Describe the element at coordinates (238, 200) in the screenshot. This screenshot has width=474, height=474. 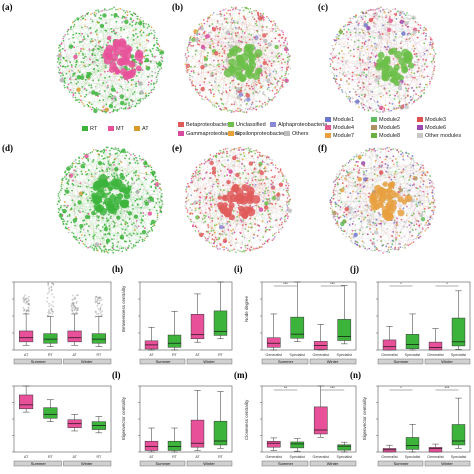
I see `network-e` at that location.